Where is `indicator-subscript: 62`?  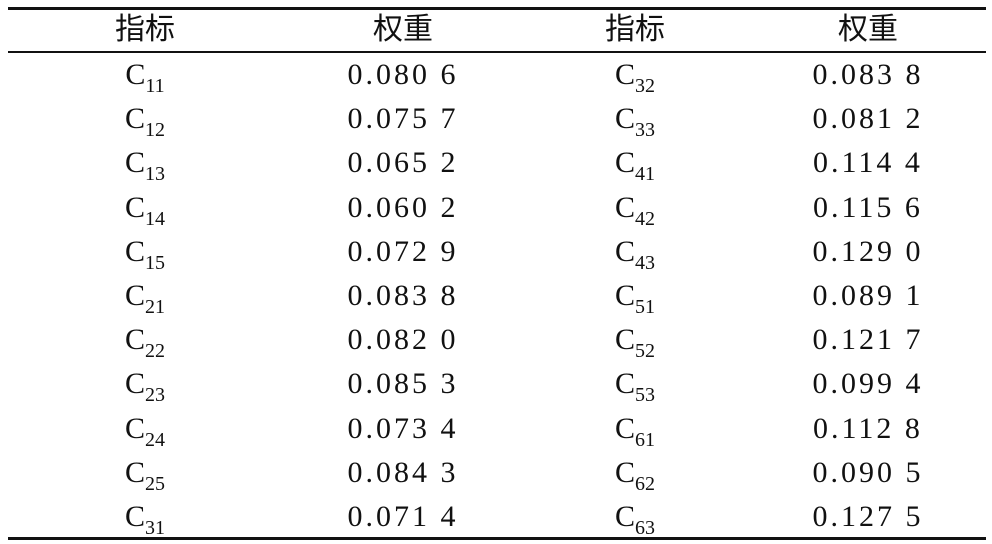 indicator-subscript: 62 is located at coordinates (645, 483).